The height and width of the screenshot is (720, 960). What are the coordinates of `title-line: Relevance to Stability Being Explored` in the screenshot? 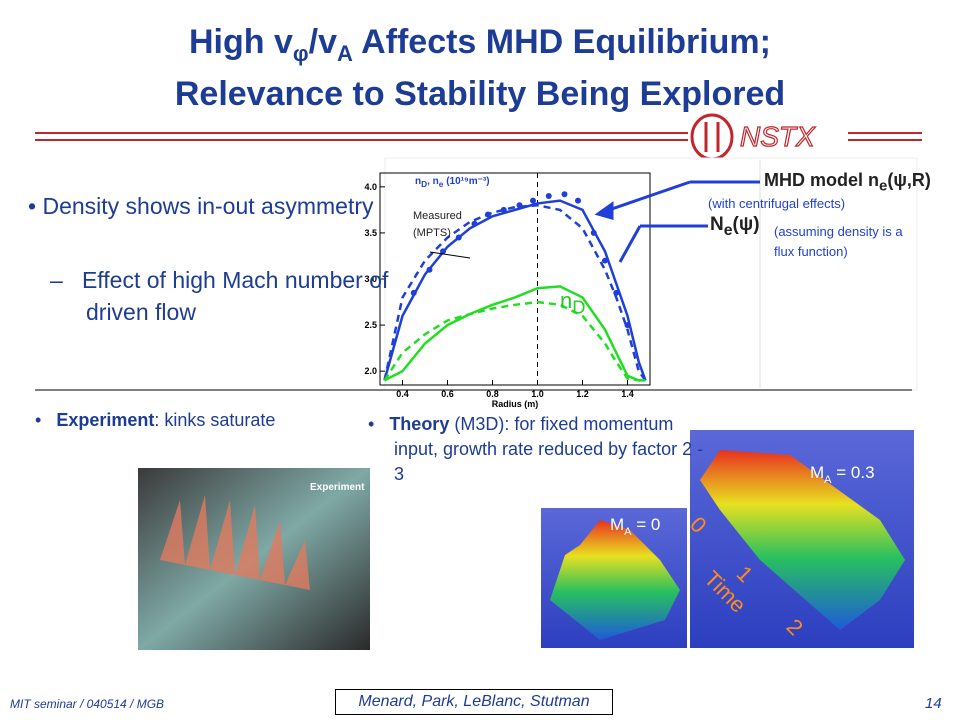 It's located at (480, 94).